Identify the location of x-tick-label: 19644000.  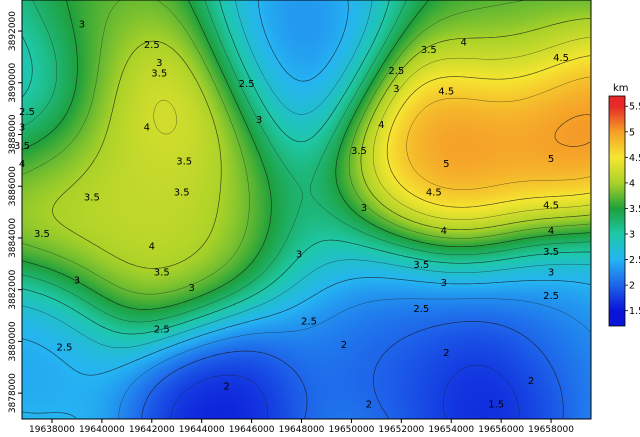
(202, 429).